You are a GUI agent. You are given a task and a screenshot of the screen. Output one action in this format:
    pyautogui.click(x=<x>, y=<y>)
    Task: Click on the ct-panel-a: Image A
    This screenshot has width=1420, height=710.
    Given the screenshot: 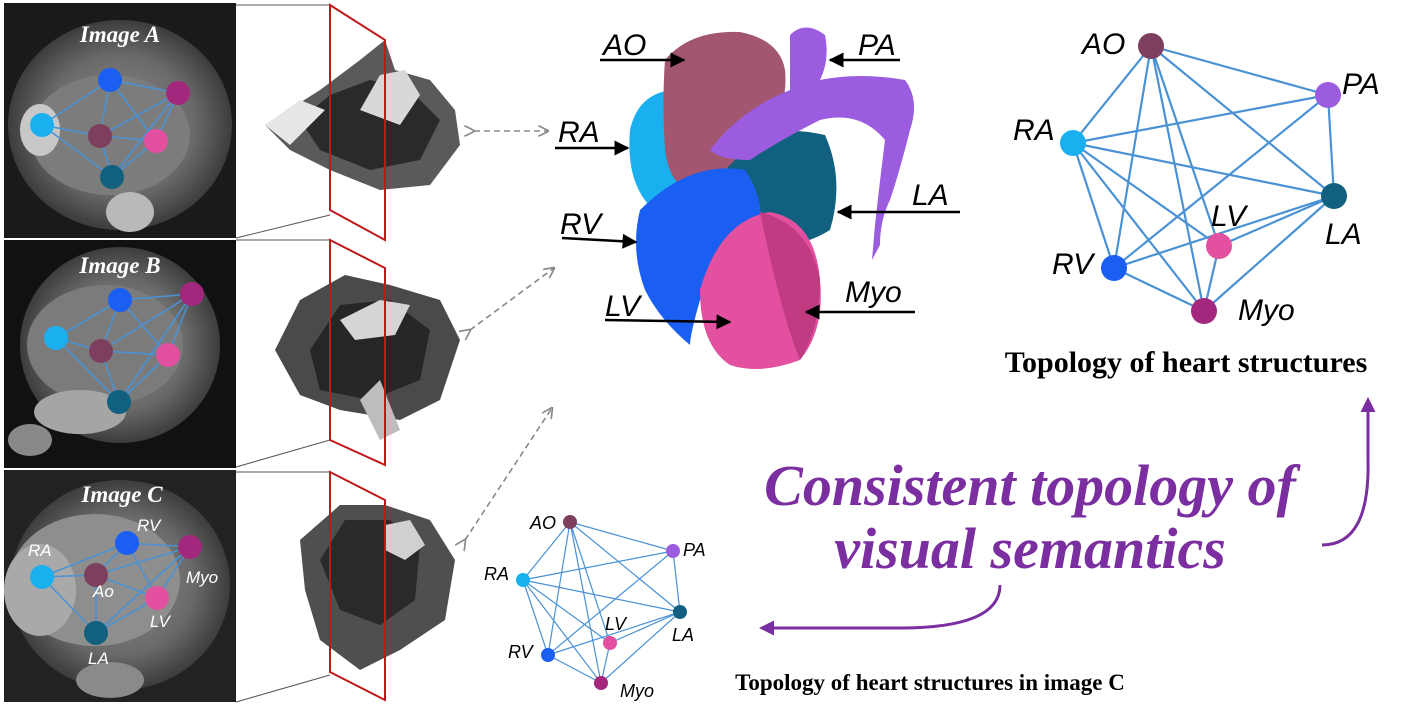 What is the action you would take?
    pyautogui.click(x=120, y=120)
    